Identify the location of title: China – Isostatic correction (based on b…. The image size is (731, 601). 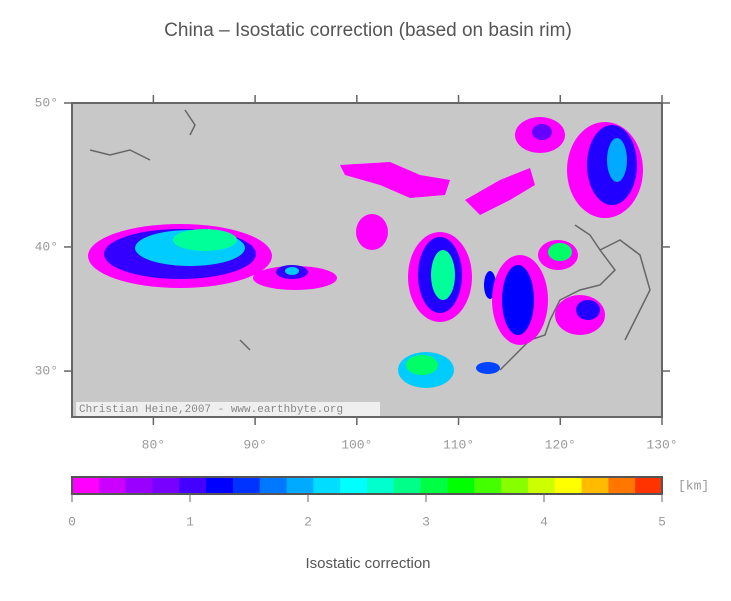
(368, 30).